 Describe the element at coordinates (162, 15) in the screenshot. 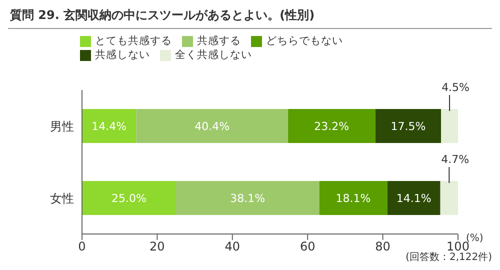

I see `chart-title: 質問 29. 玄関収納の中にスツールがあるとよい。(性別)` at that location.